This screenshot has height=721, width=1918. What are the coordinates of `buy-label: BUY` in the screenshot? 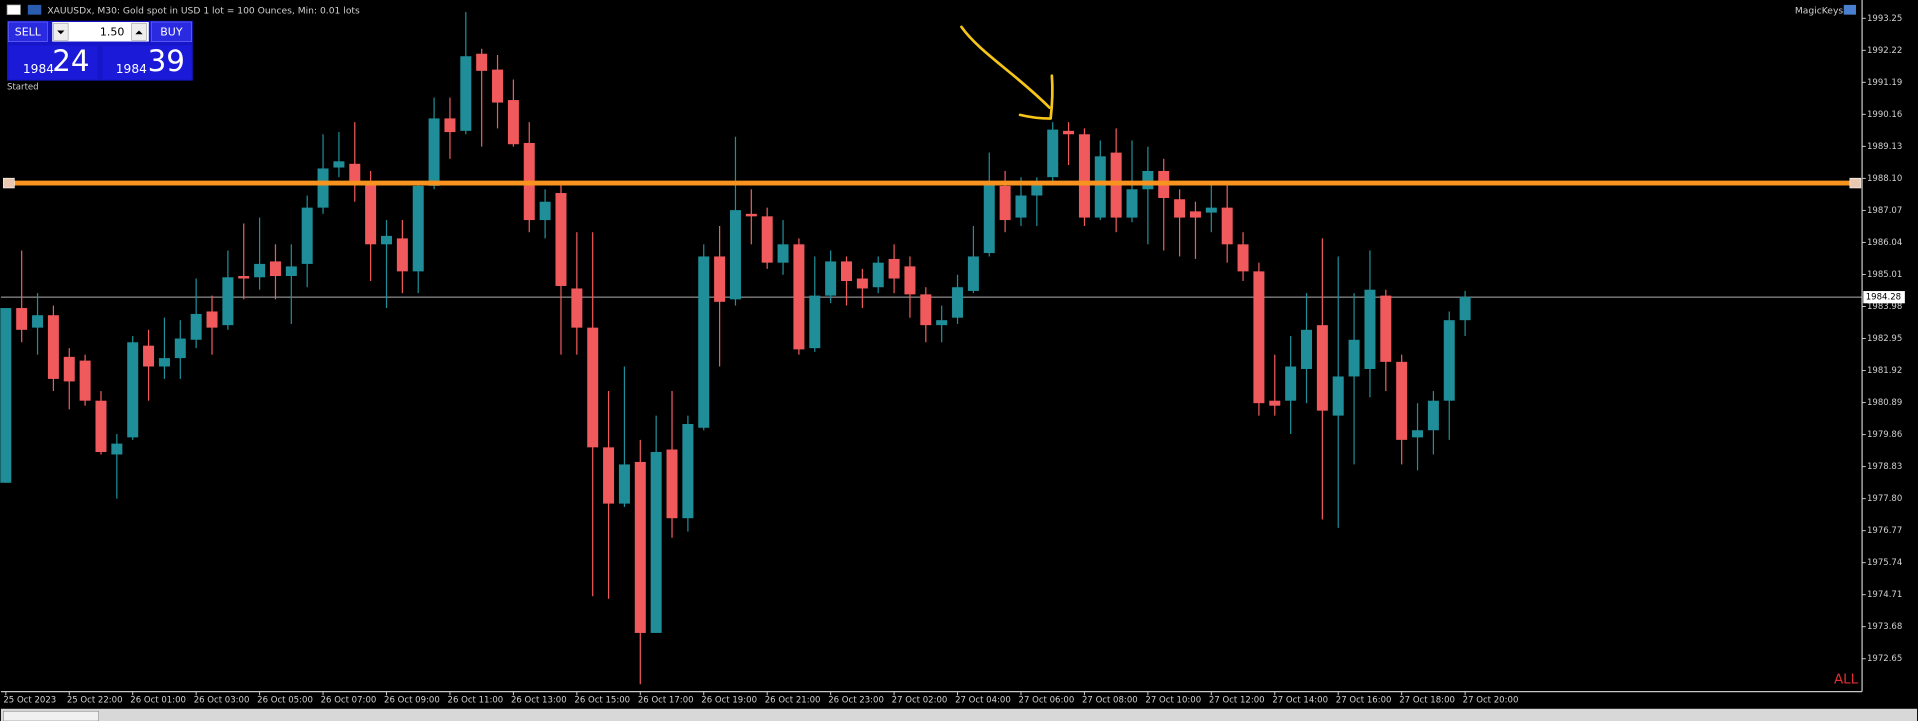 It's located at (171, 31).